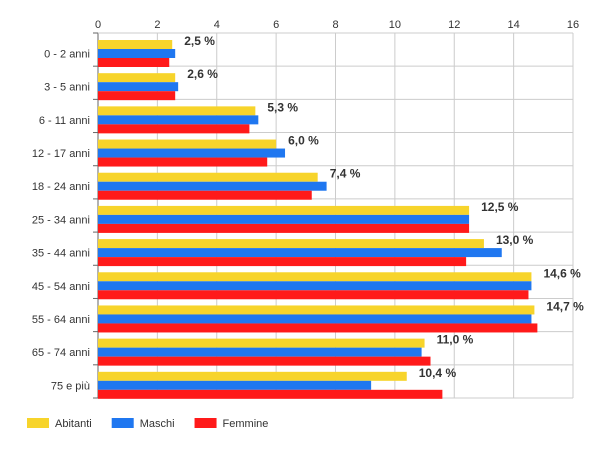 This screenshot has width=600, height=450. I want to click on category-label: 3 - 5 anni, so click(67, 88).